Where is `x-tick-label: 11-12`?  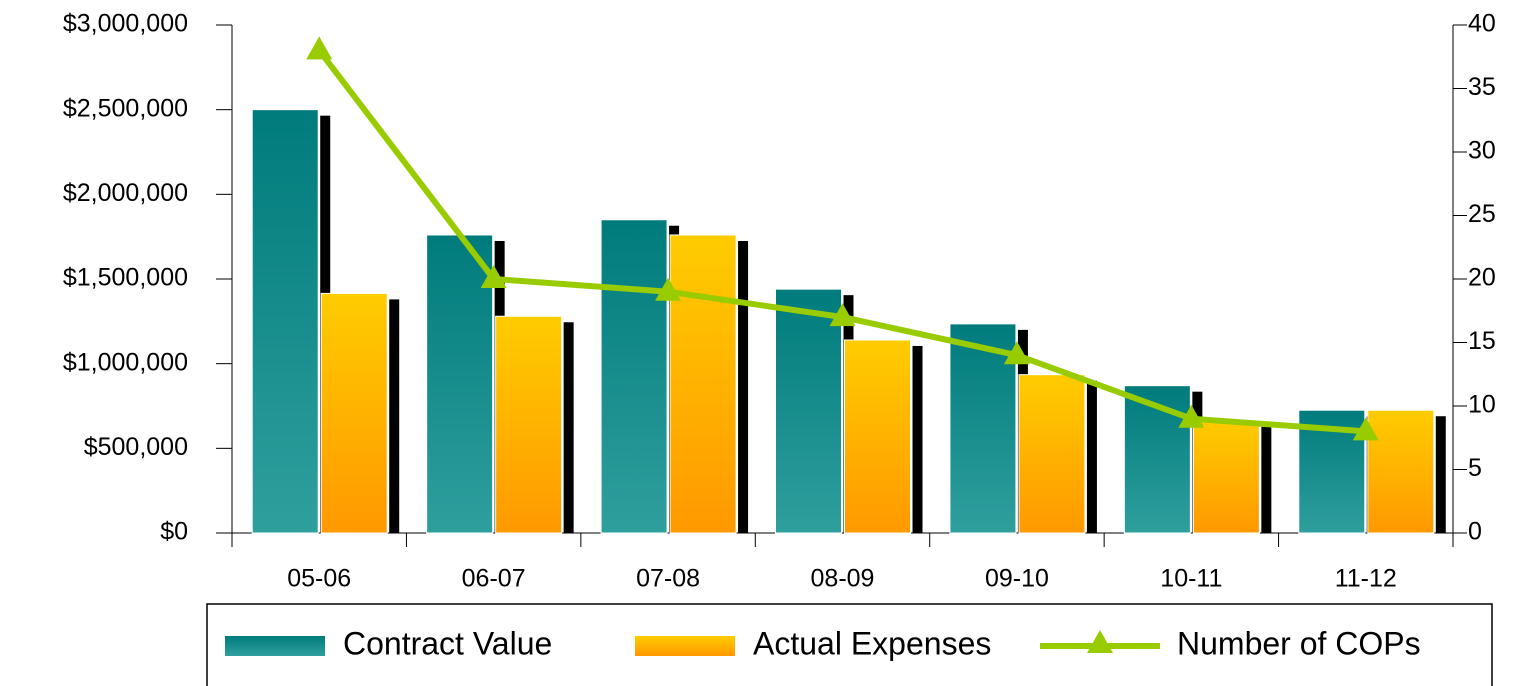 x-tick-label: 11-12 is located at coordinates (1366, 579).